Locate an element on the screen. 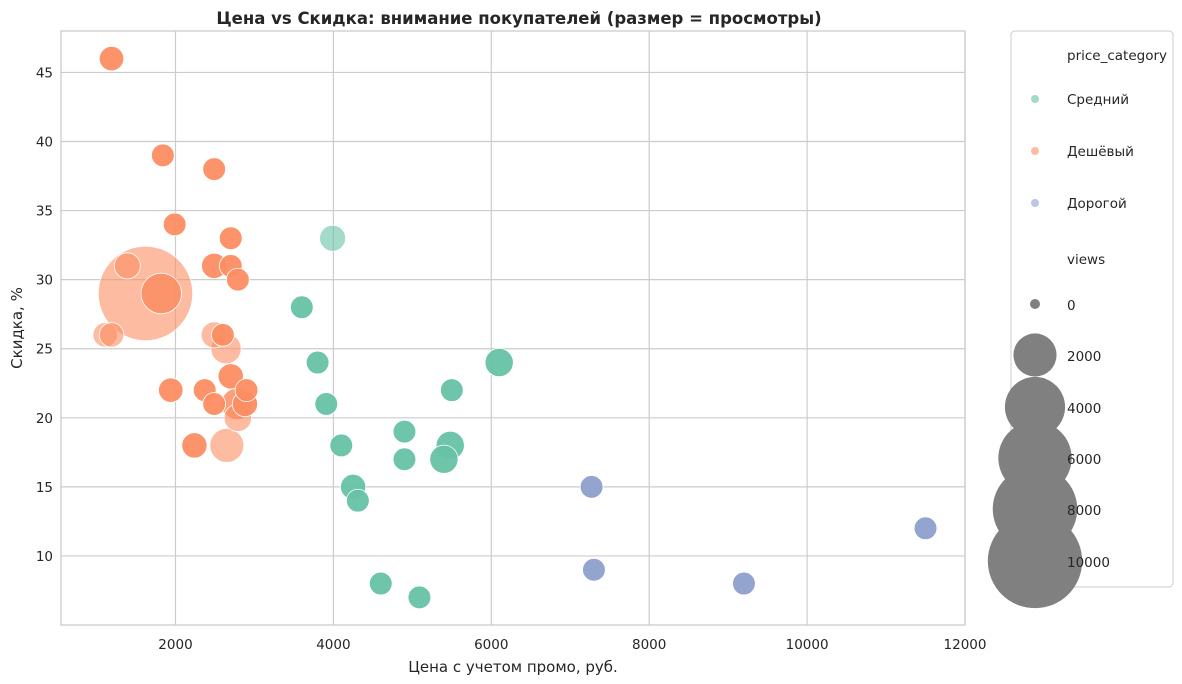  legend-title-price-category: price_category is located at coordinates (1117, 56).